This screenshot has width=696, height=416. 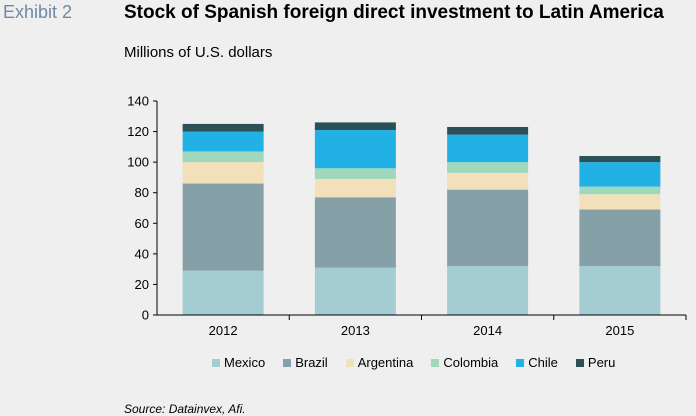 I want to click on bar-segment-colombia-2014, so click(x=488, y=167).